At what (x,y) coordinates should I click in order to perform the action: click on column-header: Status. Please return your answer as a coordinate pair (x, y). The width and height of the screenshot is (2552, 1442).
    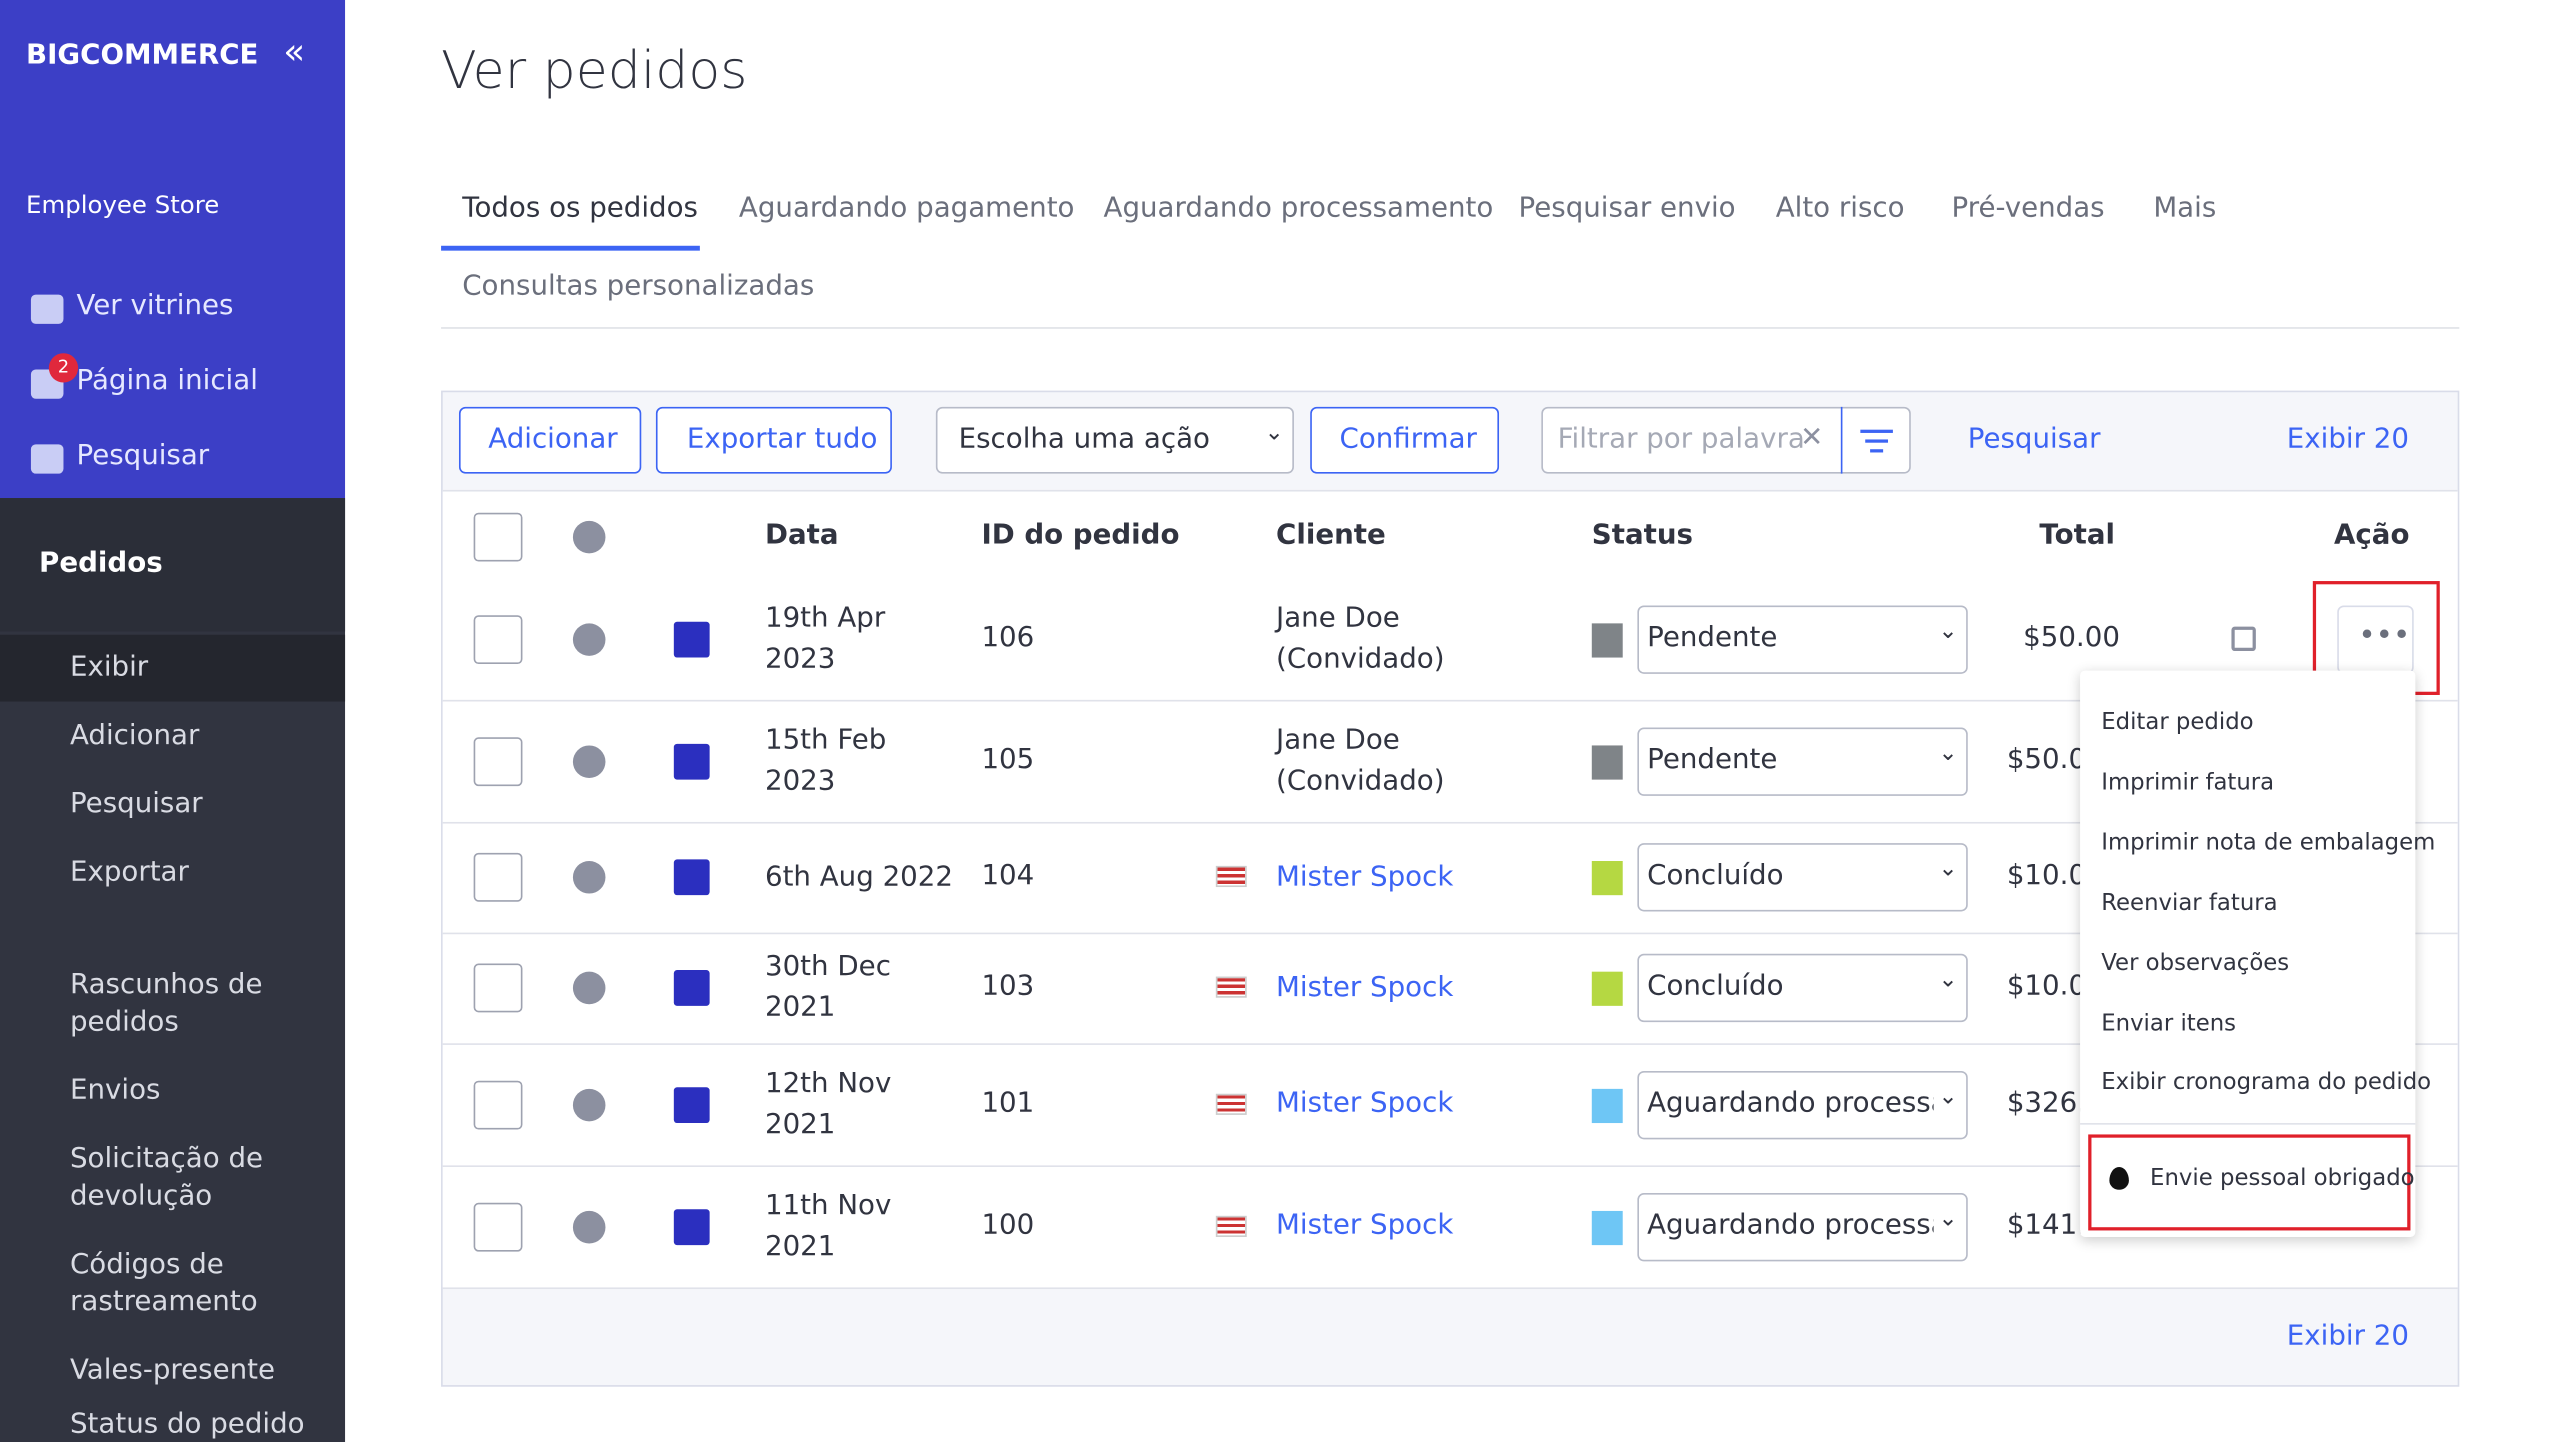
    Looking at the image, I should click on (1642, 535).